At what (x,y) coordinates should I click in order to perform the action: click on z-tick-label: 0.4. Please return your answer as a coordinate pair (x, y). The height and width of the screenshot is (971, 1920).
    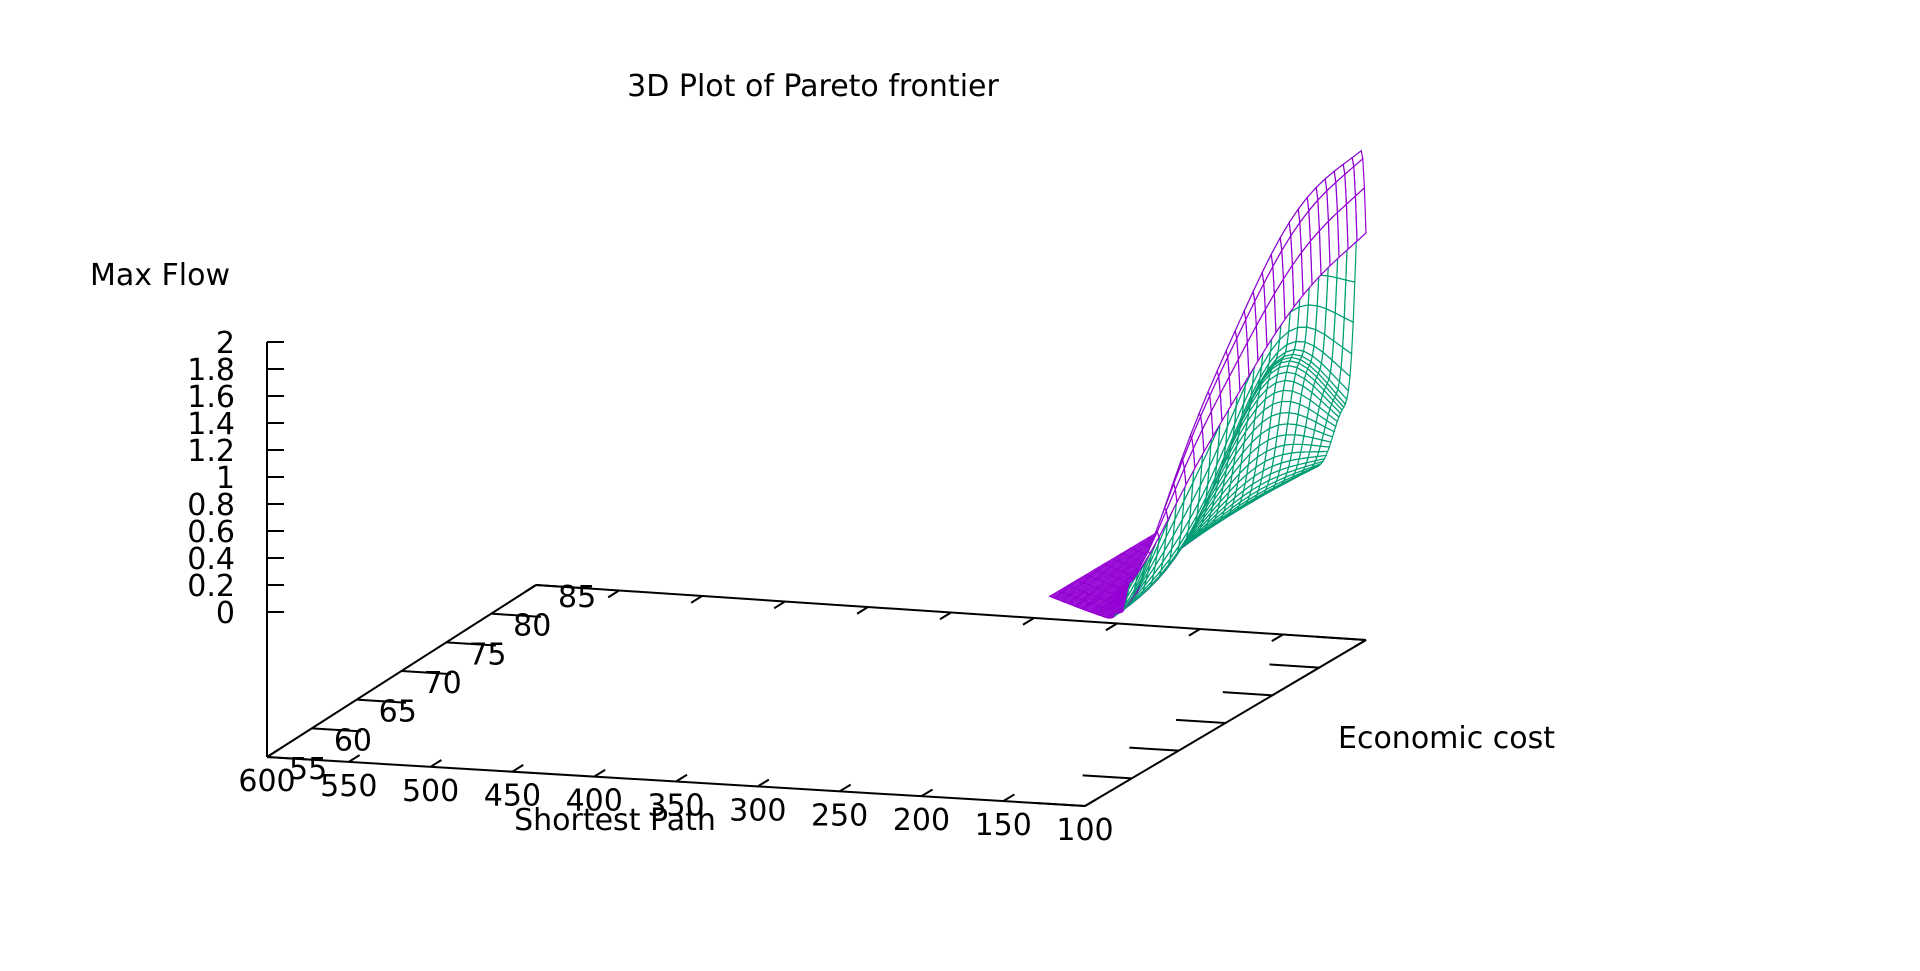
    Looking at the image, I should click on (211, 559).